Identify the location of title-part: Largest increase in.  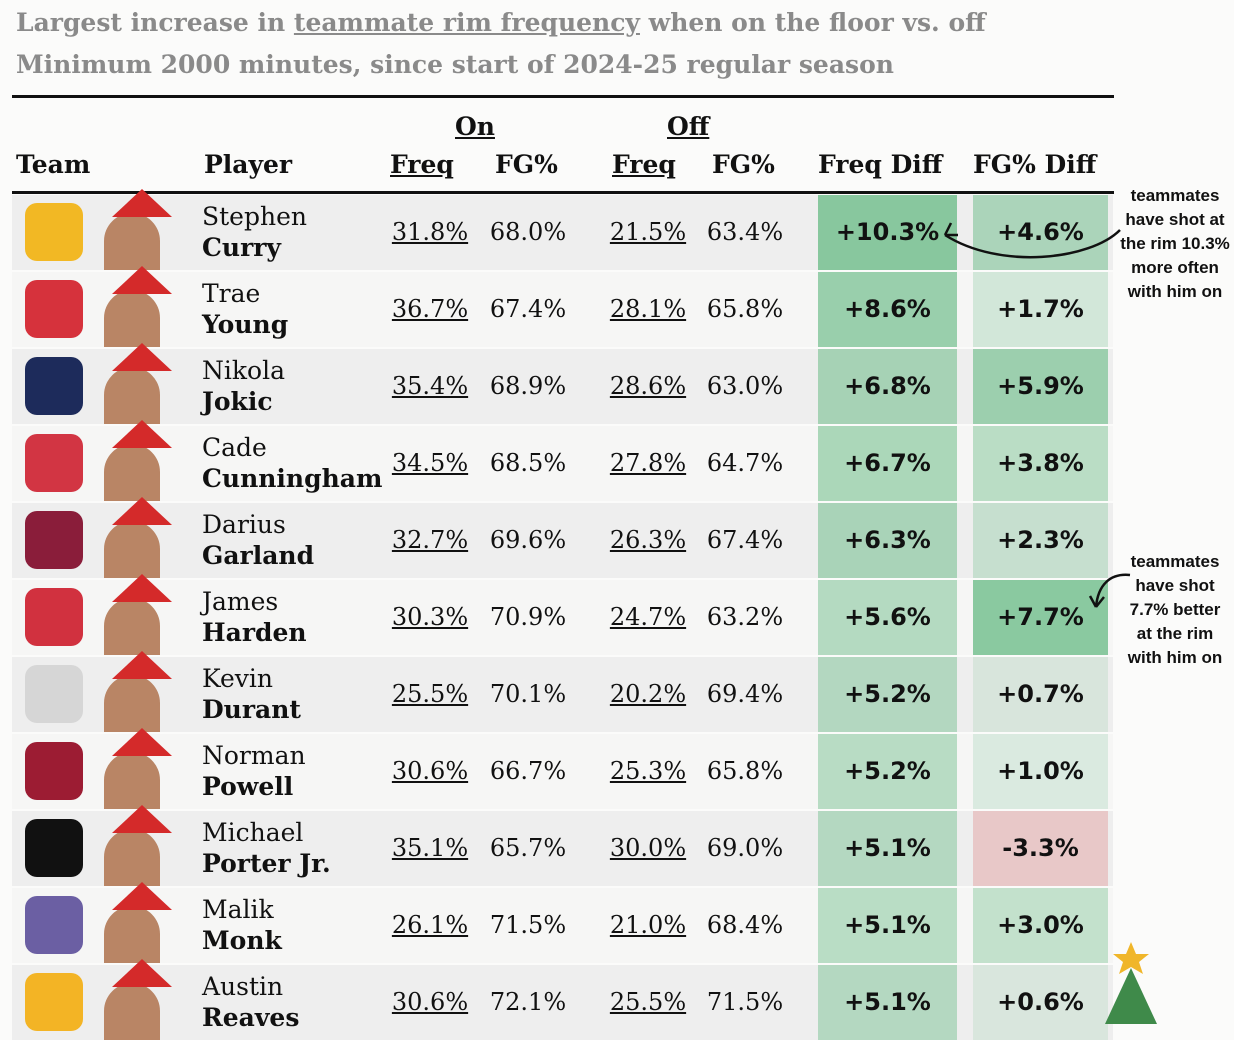
(155, 22).